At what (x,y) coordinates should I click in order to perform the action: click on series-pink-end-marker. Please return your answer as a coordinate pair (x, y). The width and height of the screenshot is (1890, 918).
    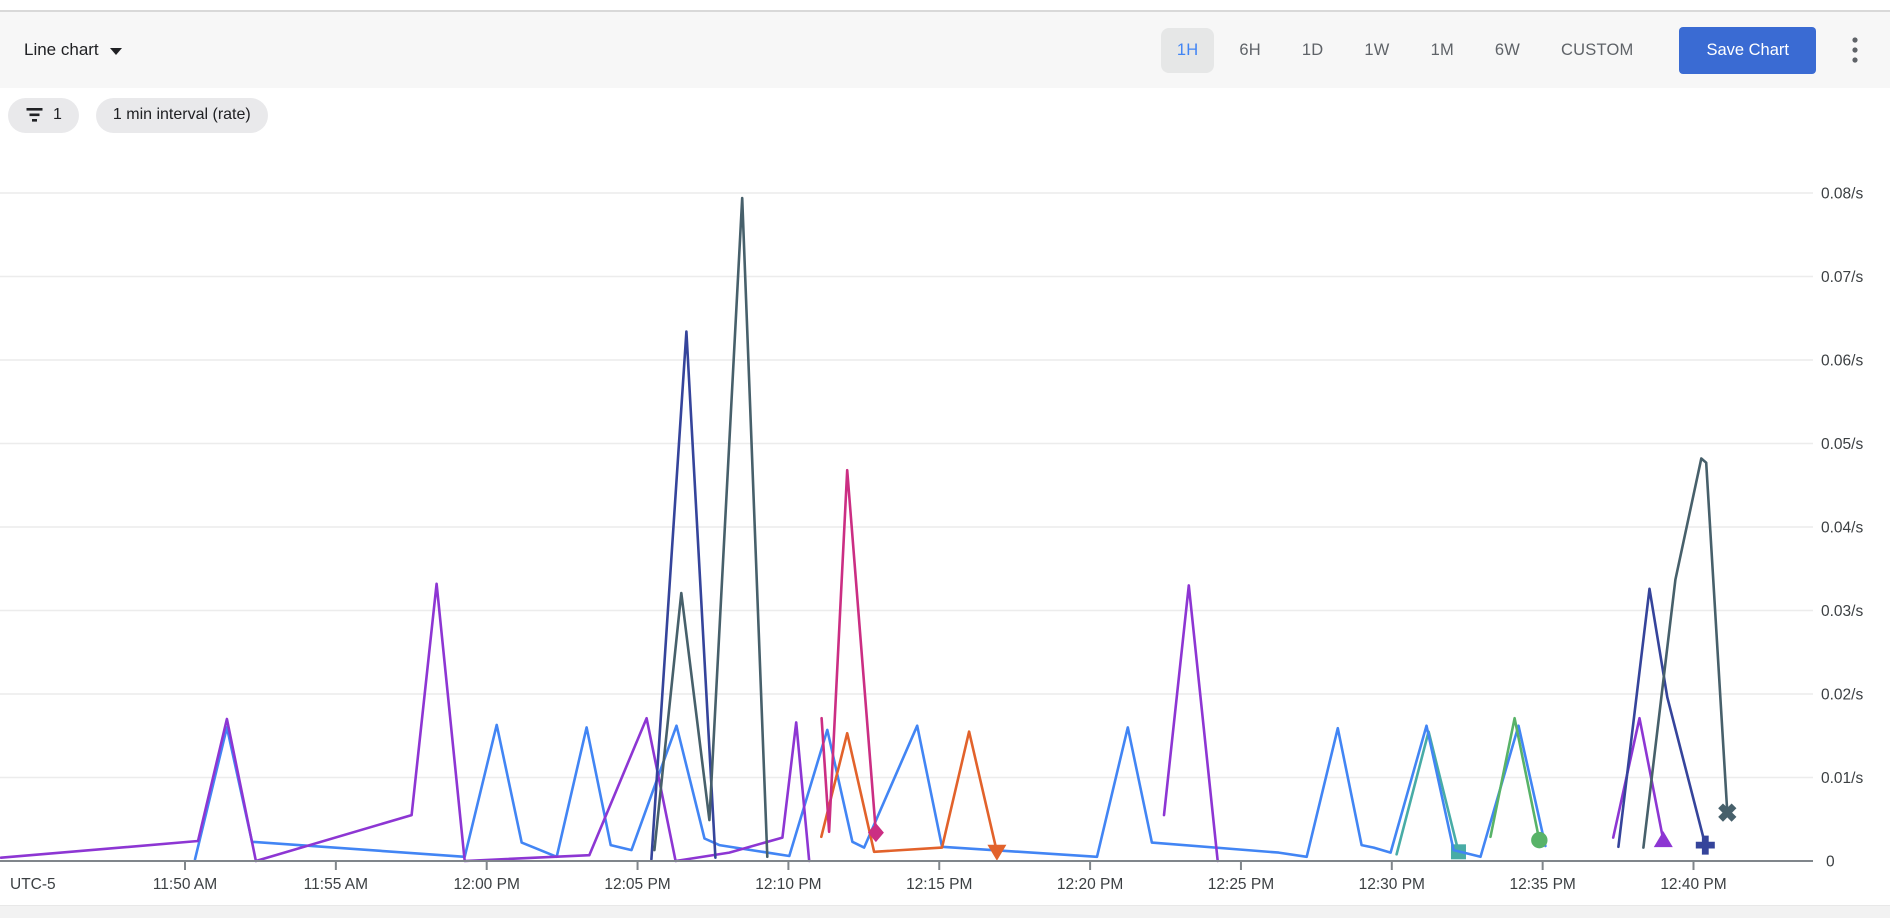
    Looking at the image, I should click on (875, 833).